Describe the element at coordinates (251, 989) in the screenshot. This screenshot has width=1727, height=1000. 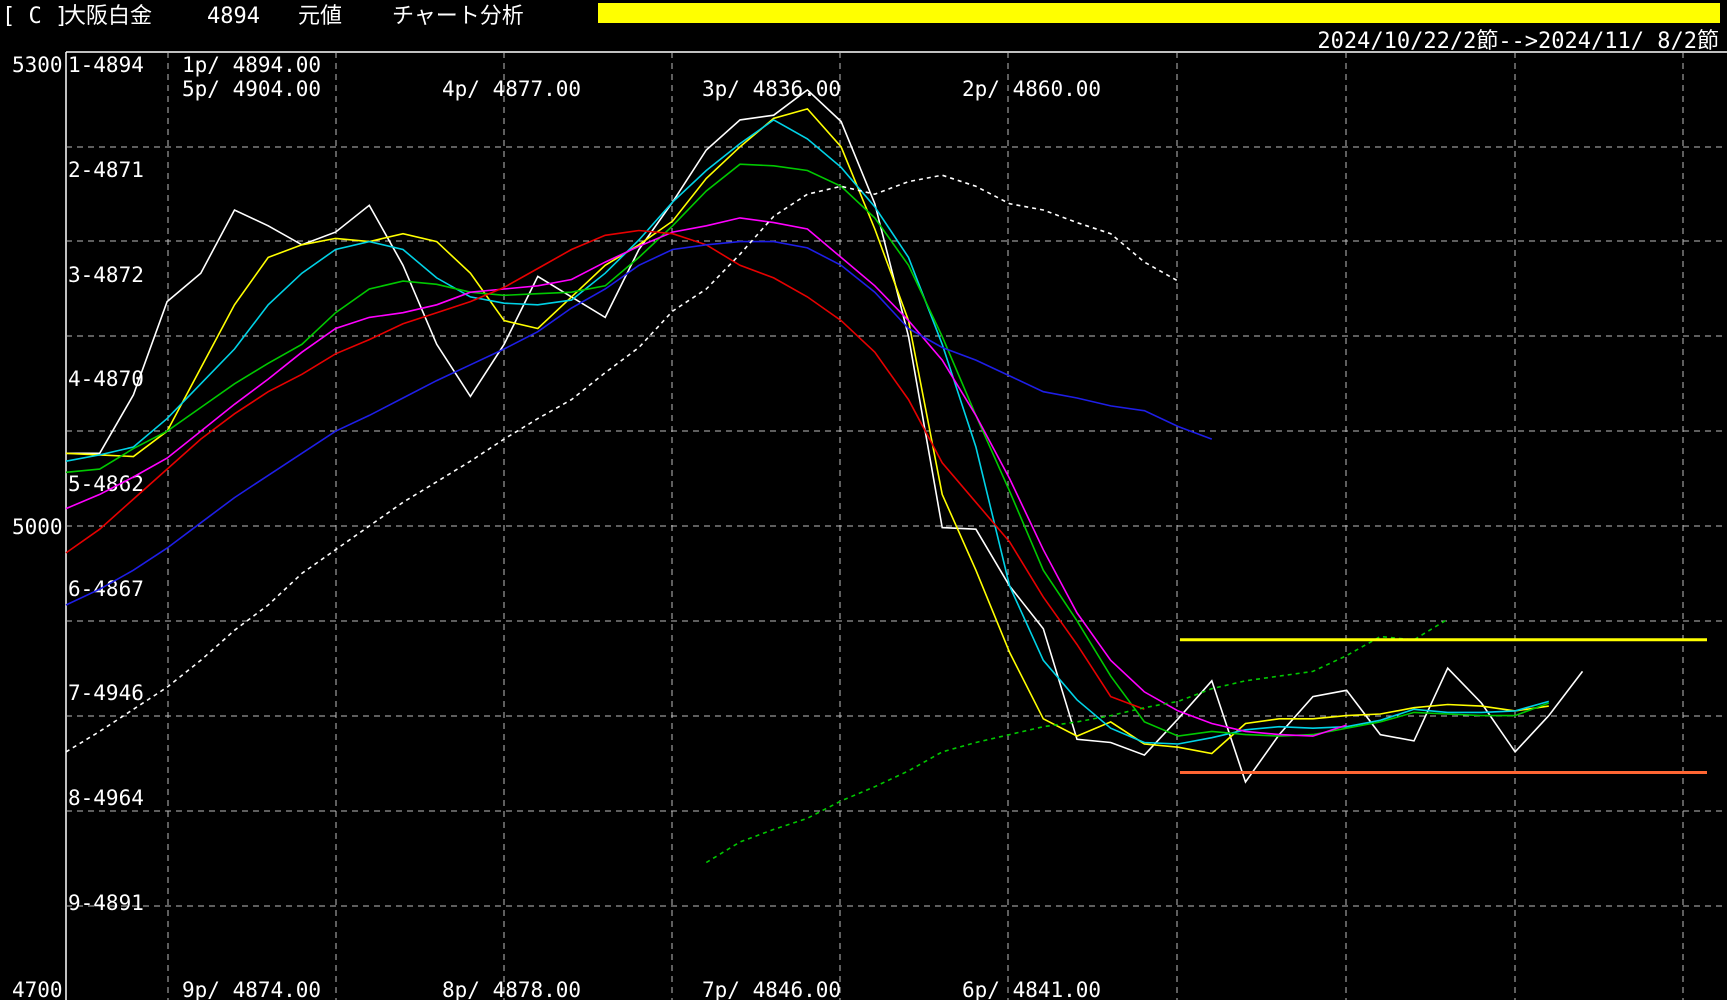
I see `price-label-9p: 9p/ 4874.00` at that location.